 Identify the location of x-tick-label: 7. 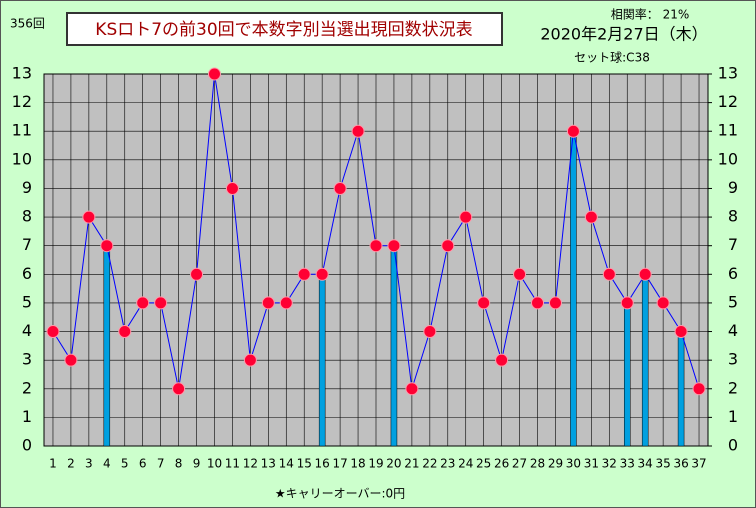
(161, 464).